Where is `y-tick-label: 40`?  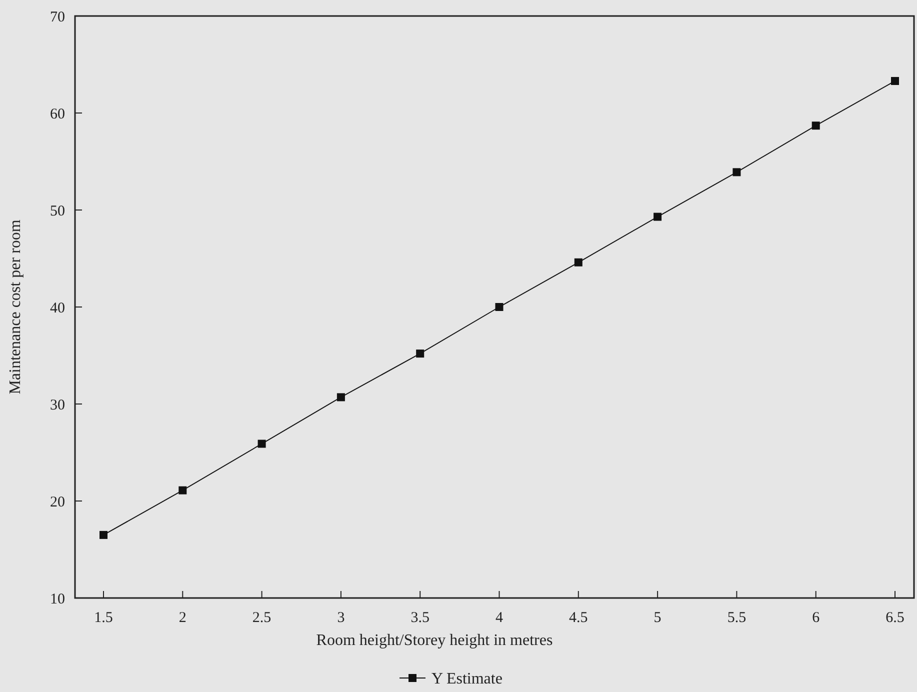
y-tick-label: 40 is located at coordinates (57, 308).